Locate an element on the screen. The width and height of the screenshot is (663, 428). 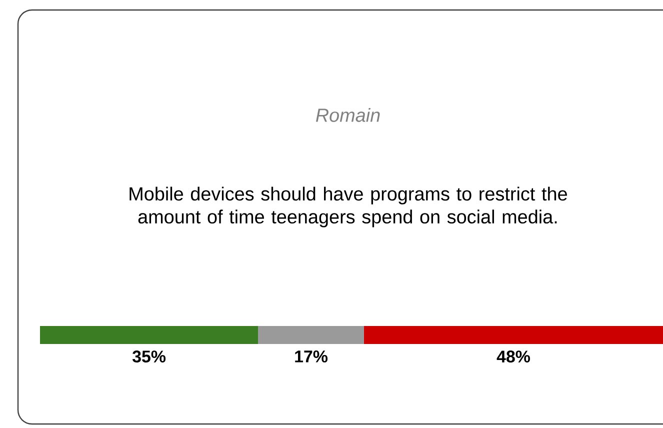
chart-subtitle: Mobile devices should have programs to restrict the amount of time teenagers spend on social media. is located at coordinates (348, 207).